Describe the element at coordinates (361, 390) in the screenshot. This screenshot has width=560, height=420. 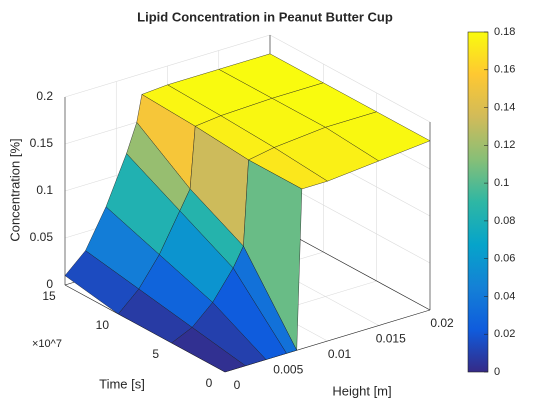
I see `x-axis-label: Height [m]` at that location.